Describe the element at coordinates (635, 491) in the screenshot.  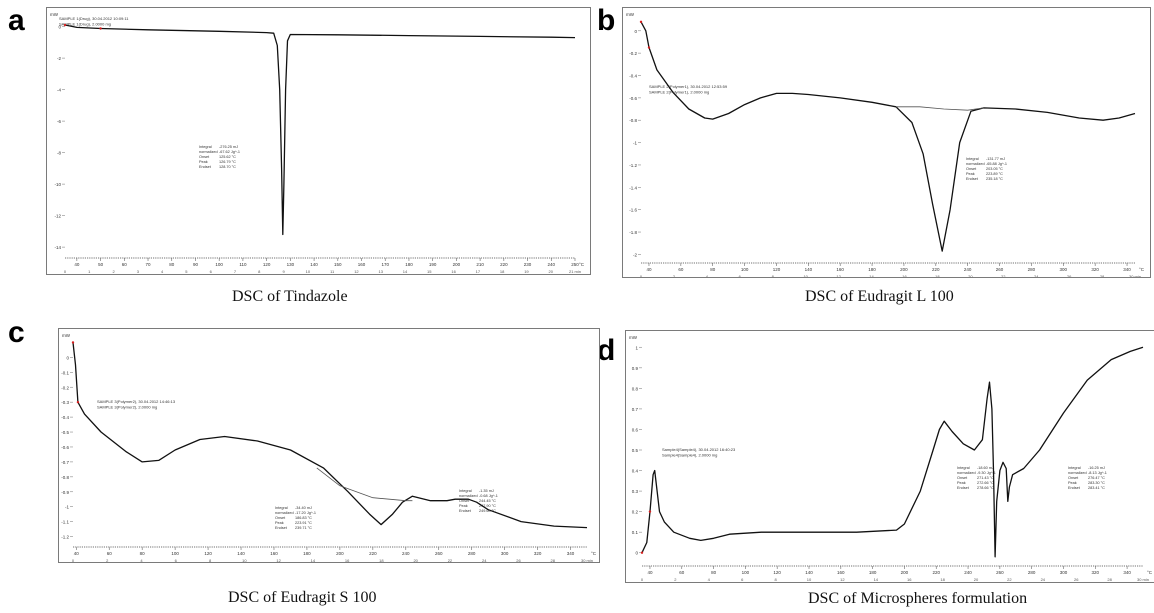
I see `y-tick-label-7: 0.3` at that location.